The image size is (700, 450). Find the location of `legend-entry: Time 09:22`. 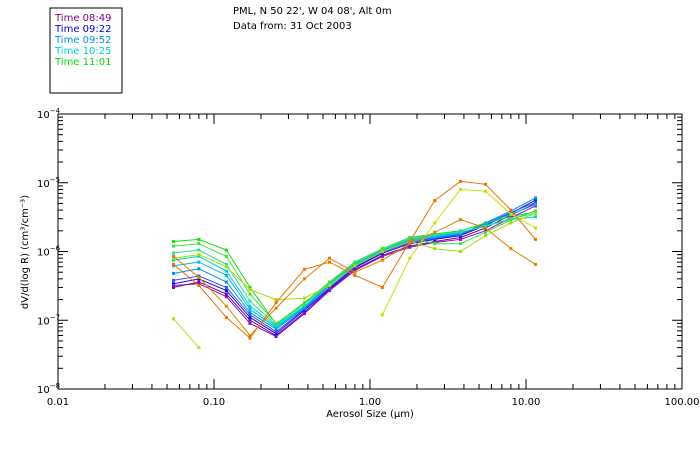

legend-entry: Time 09:22 is located at coordinates (82, 29).